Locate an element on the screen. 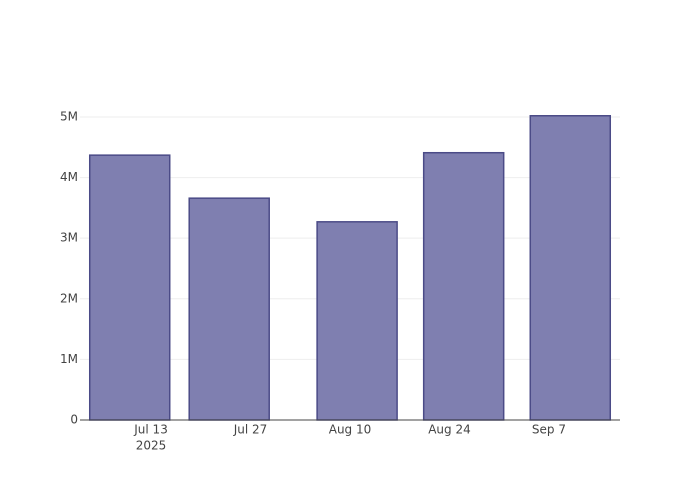  x-tick-label: Jul 13 is located at coordinates (150, 430).